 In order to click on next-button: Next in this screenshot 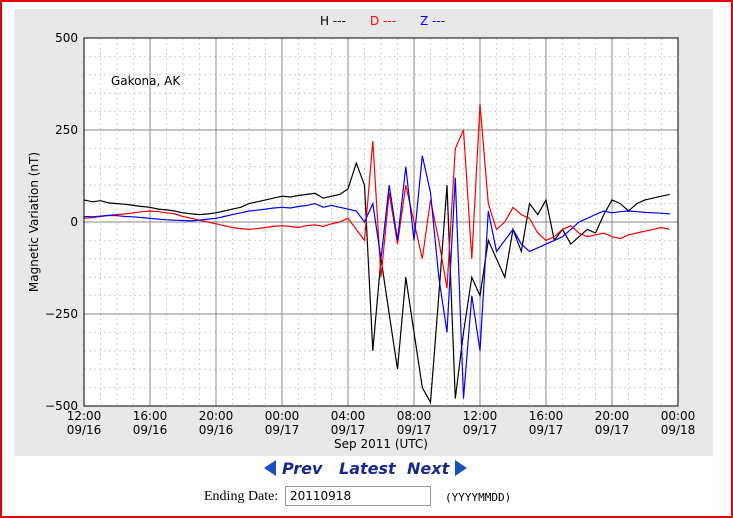, I will do `click(437, 469)`.